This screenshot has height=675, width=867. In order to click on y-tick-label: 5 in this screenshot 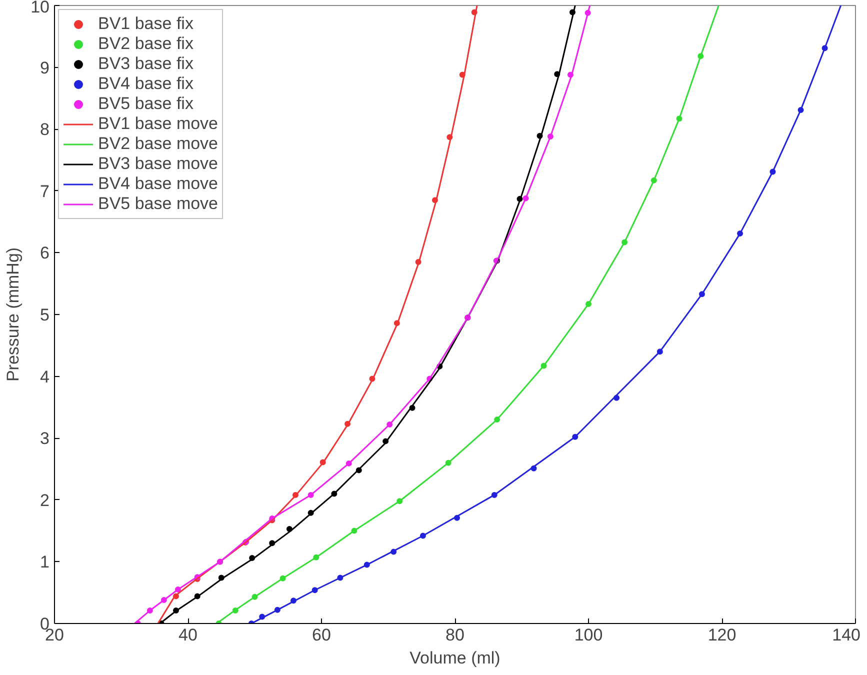, I will do `click(45, 315)`.